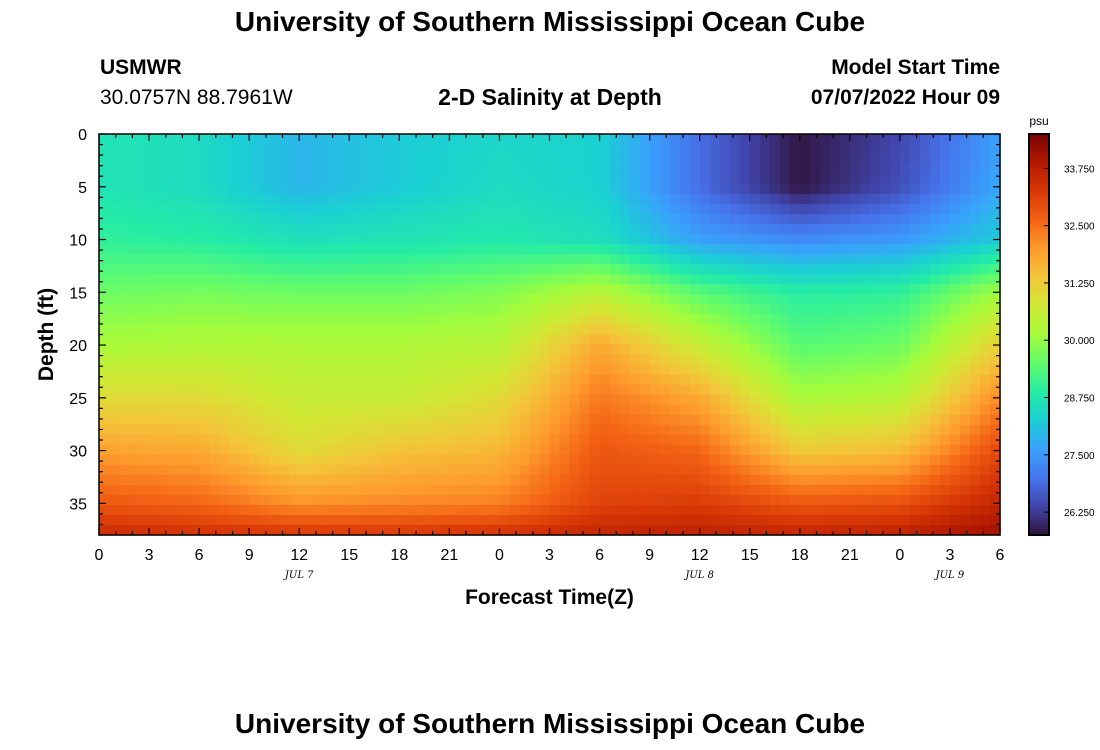 The height and width of the screenshot is (750, 1100). Describe the element at coordinates (78, 504) in the screenshot. I see `y-tick-label: 35` at that location.